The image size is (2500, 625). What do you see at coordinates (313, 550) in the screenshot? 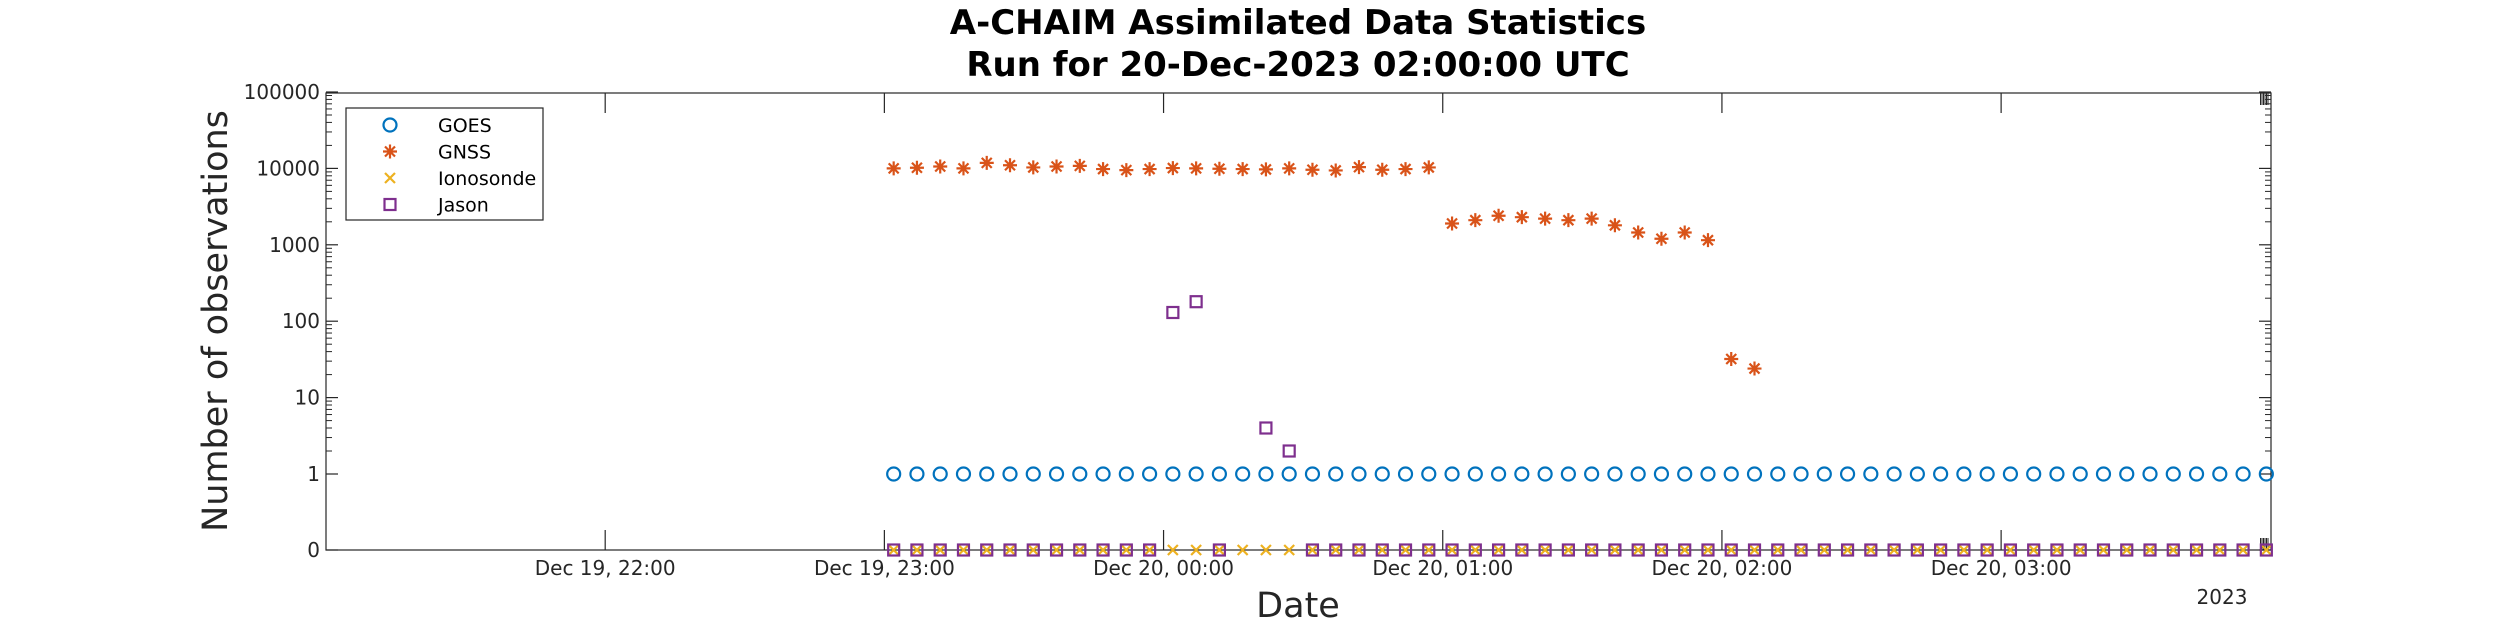
I see `y-tick-label: 0` at bounding box center [313, 550].